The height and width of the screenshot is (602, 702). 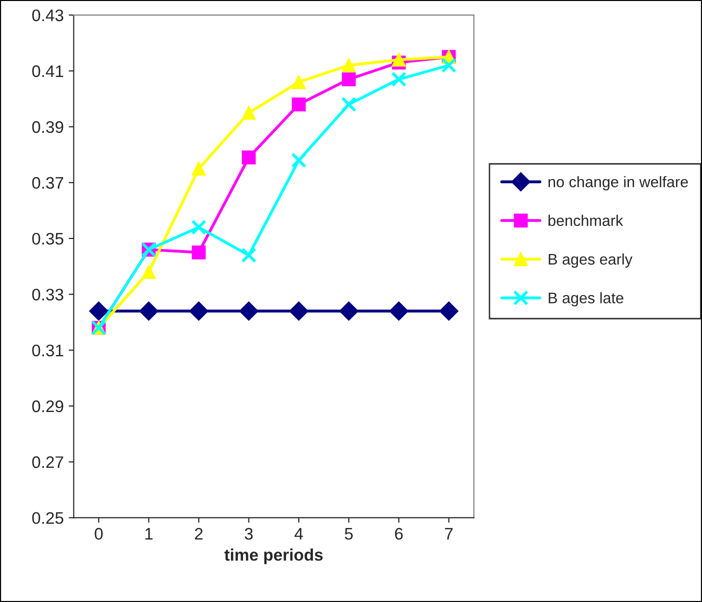 I want to click on legend-label: no change in welfare, so click(x=618, y=183).